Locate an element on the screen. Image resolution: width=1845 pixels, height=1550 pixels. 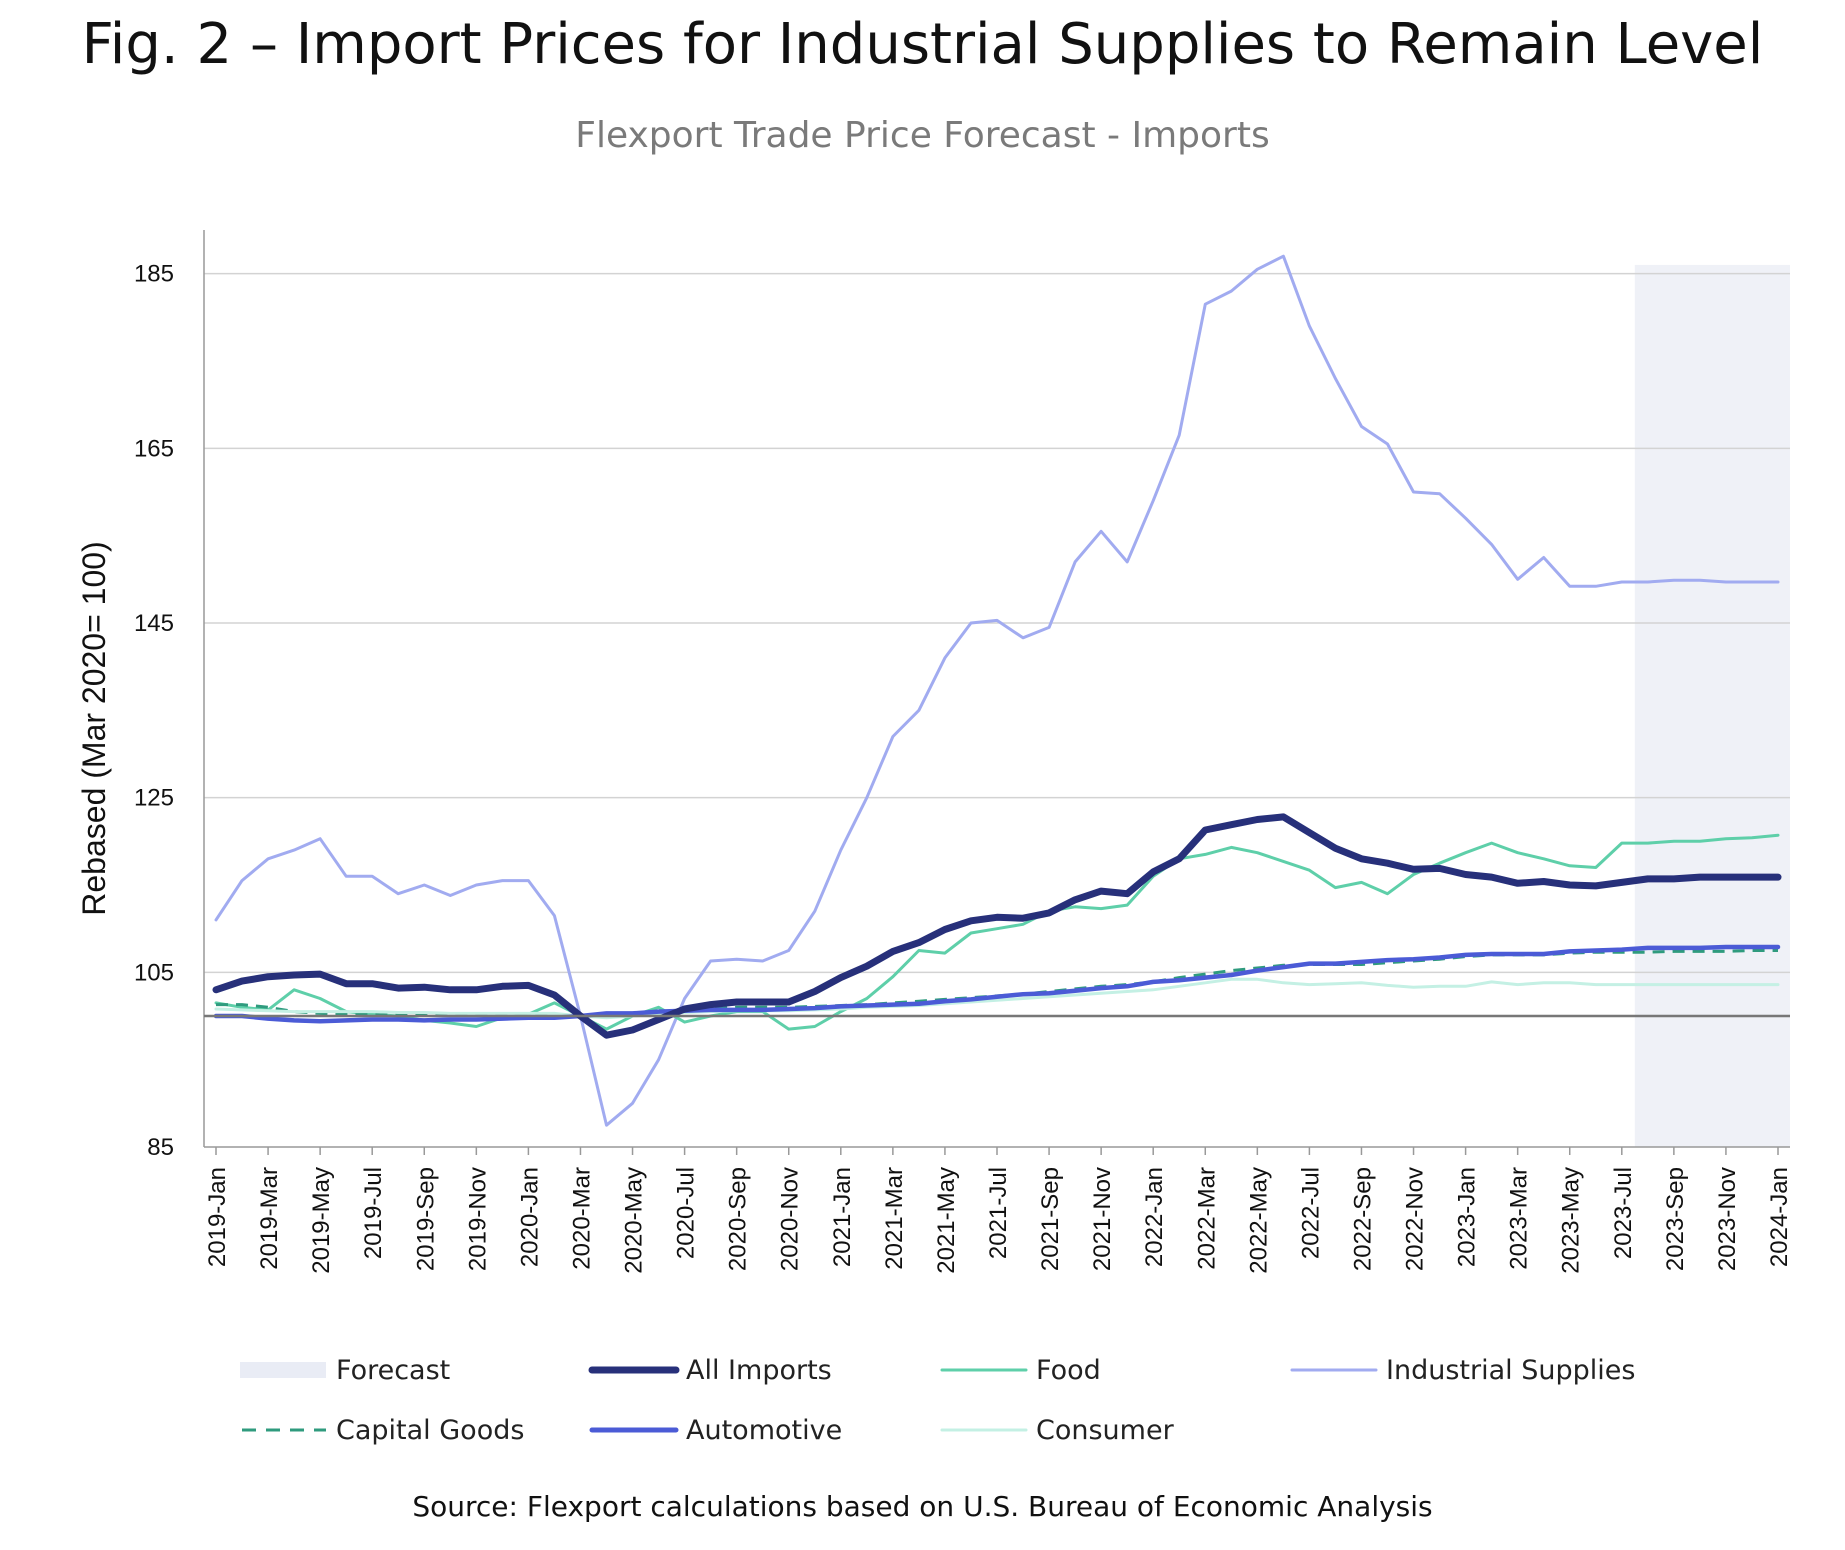
legend-label-industrial-supplies: Industrial Supplies is located at coordinates (1511, 1370).